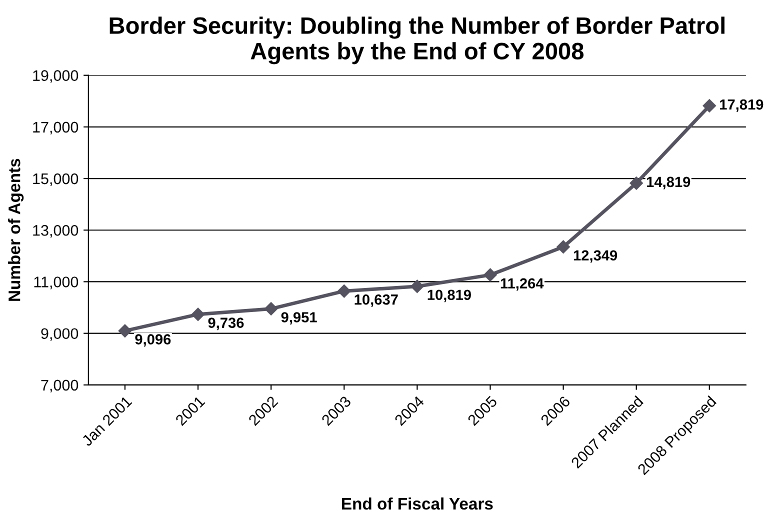 The image size is (769, 523). What do you see at coordinates (56, 283) in the screenshot?
I see `y-tick-label: 11,000` at bounding box center [56, 283].